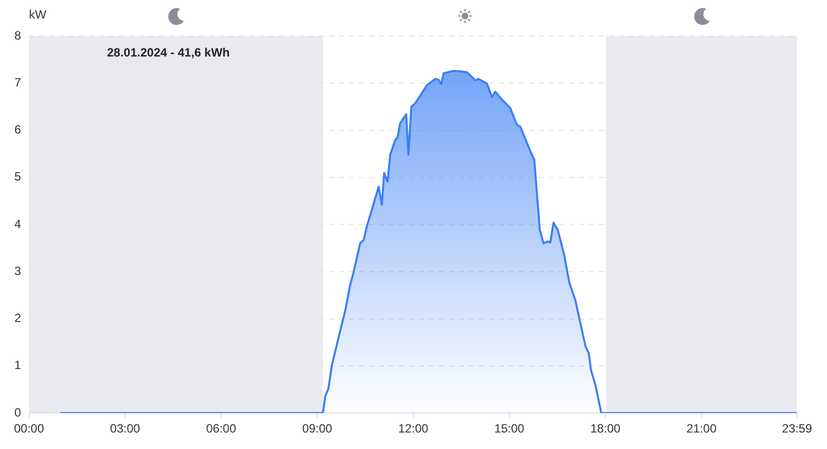  What do you see at coordinates (317, 429) in the screenshot?
I see `x-tick-label: 09:00` at bounding box center [317, 429].